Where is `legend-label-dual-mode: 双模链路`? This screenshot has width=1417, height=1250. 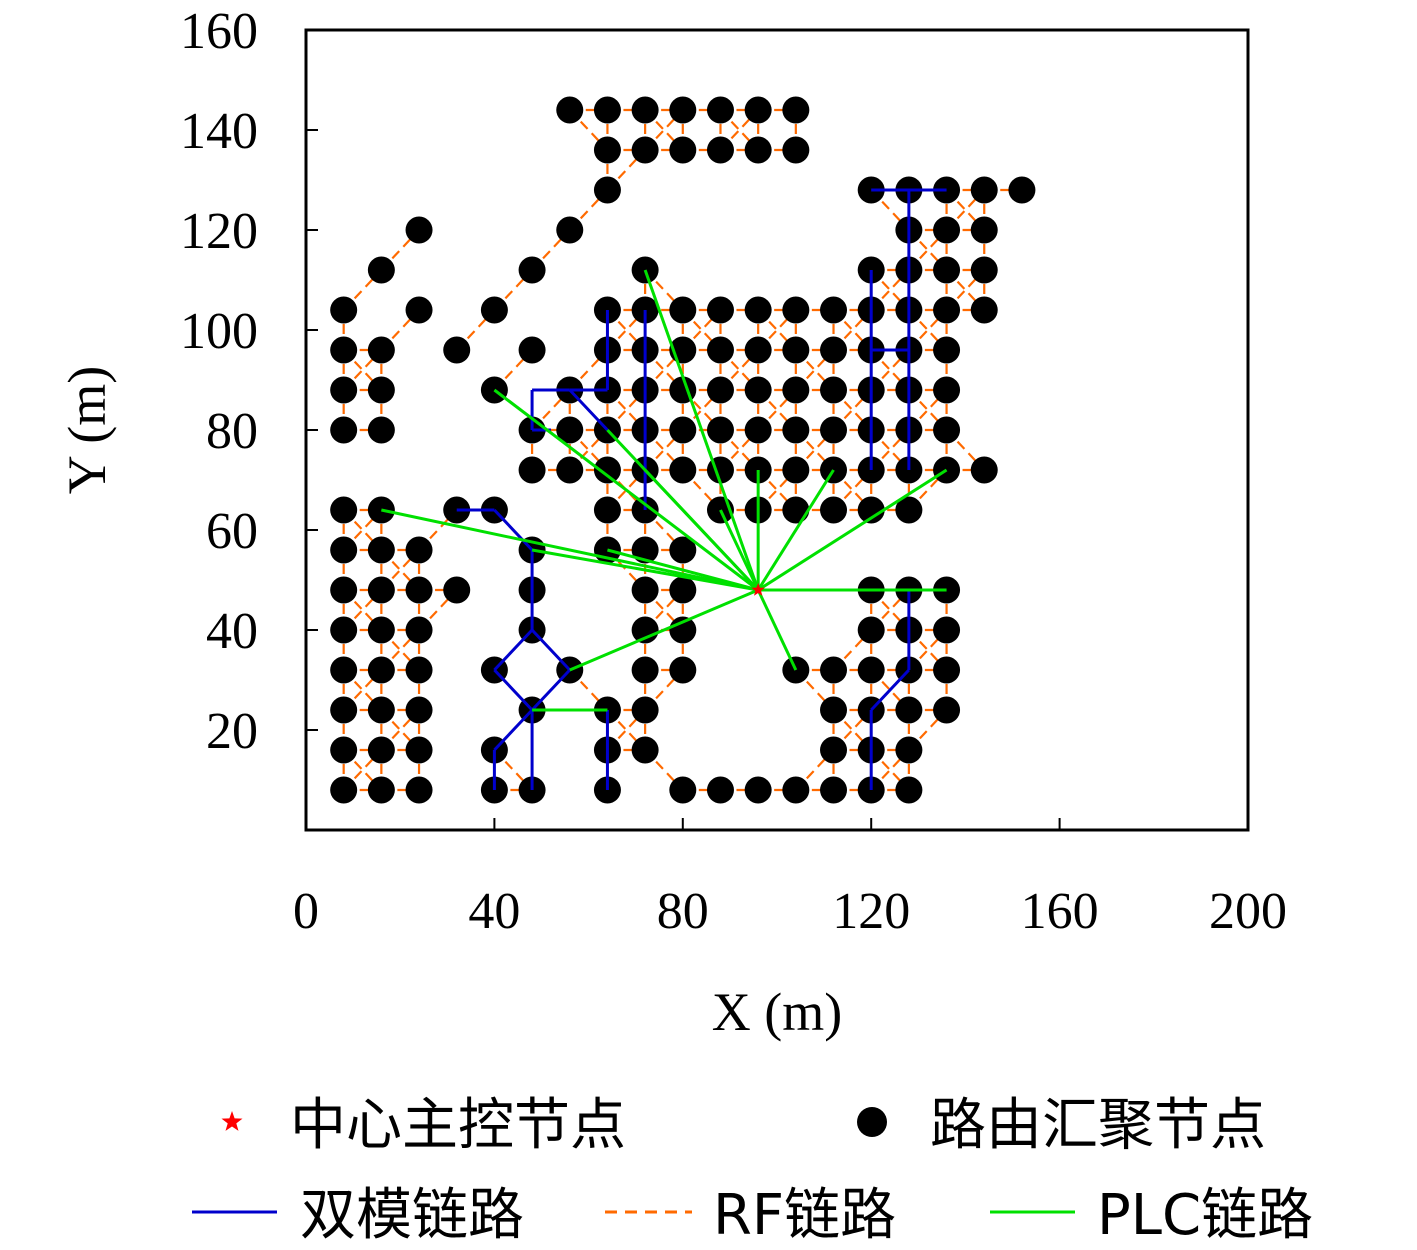 legend-label-dual-mode: 双模链路 is located at coordinates (412, 1215).